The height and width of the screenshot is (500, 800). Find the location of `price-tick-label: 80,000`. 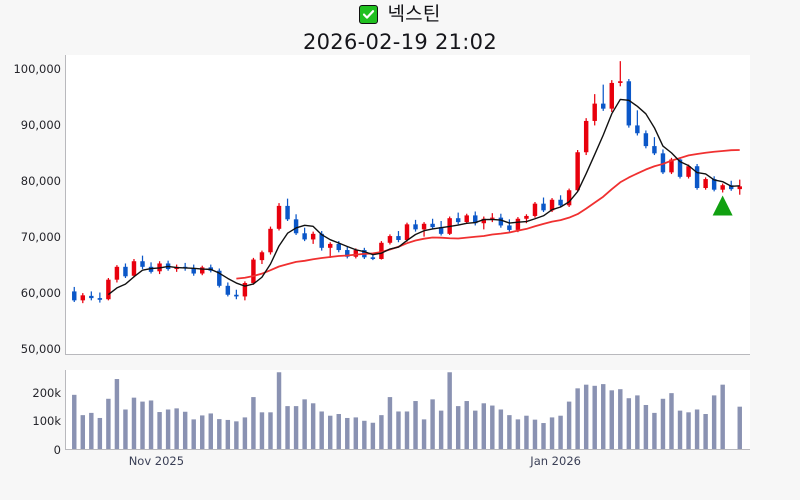

price-tick-label: 80,000 is located at coordinates (40, 181).